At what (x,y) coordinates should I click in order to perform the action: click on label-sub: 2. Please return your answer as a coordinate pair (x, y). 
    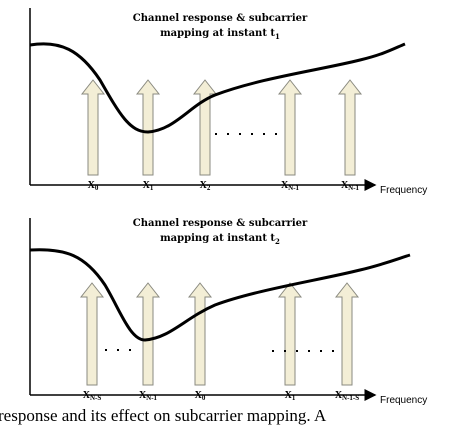
    Looking at the image, I should click on (209, 188).